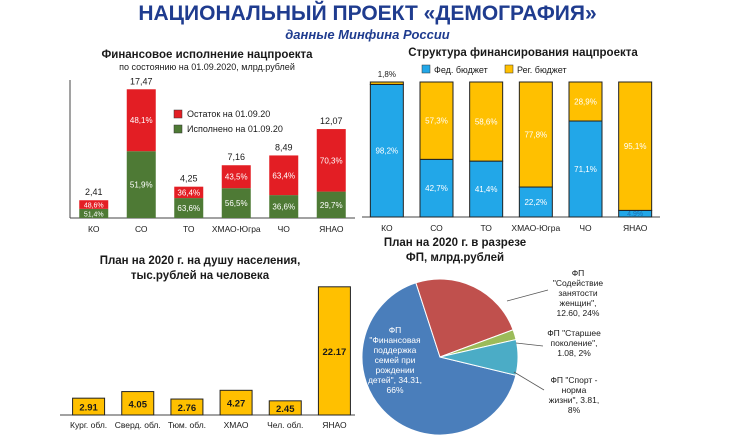 The image size is (735, 441). I want to click on structure-legend-label: Рег. бюджет, so click(542, 70).